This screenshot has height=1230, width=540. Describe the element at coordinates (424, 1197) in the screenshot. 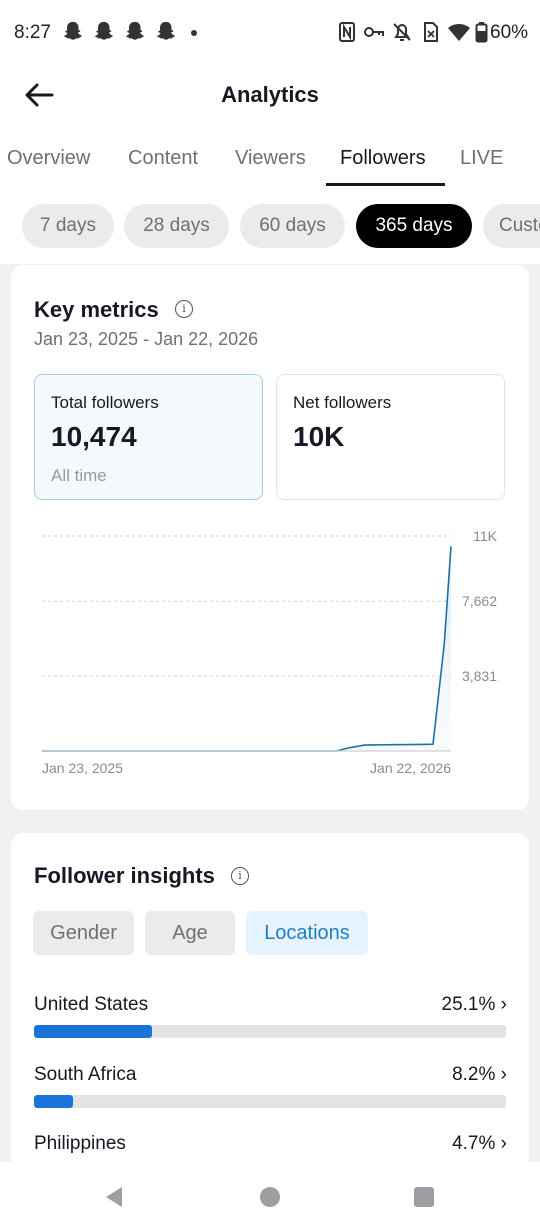

I see `nav-recents-icon` at that location.